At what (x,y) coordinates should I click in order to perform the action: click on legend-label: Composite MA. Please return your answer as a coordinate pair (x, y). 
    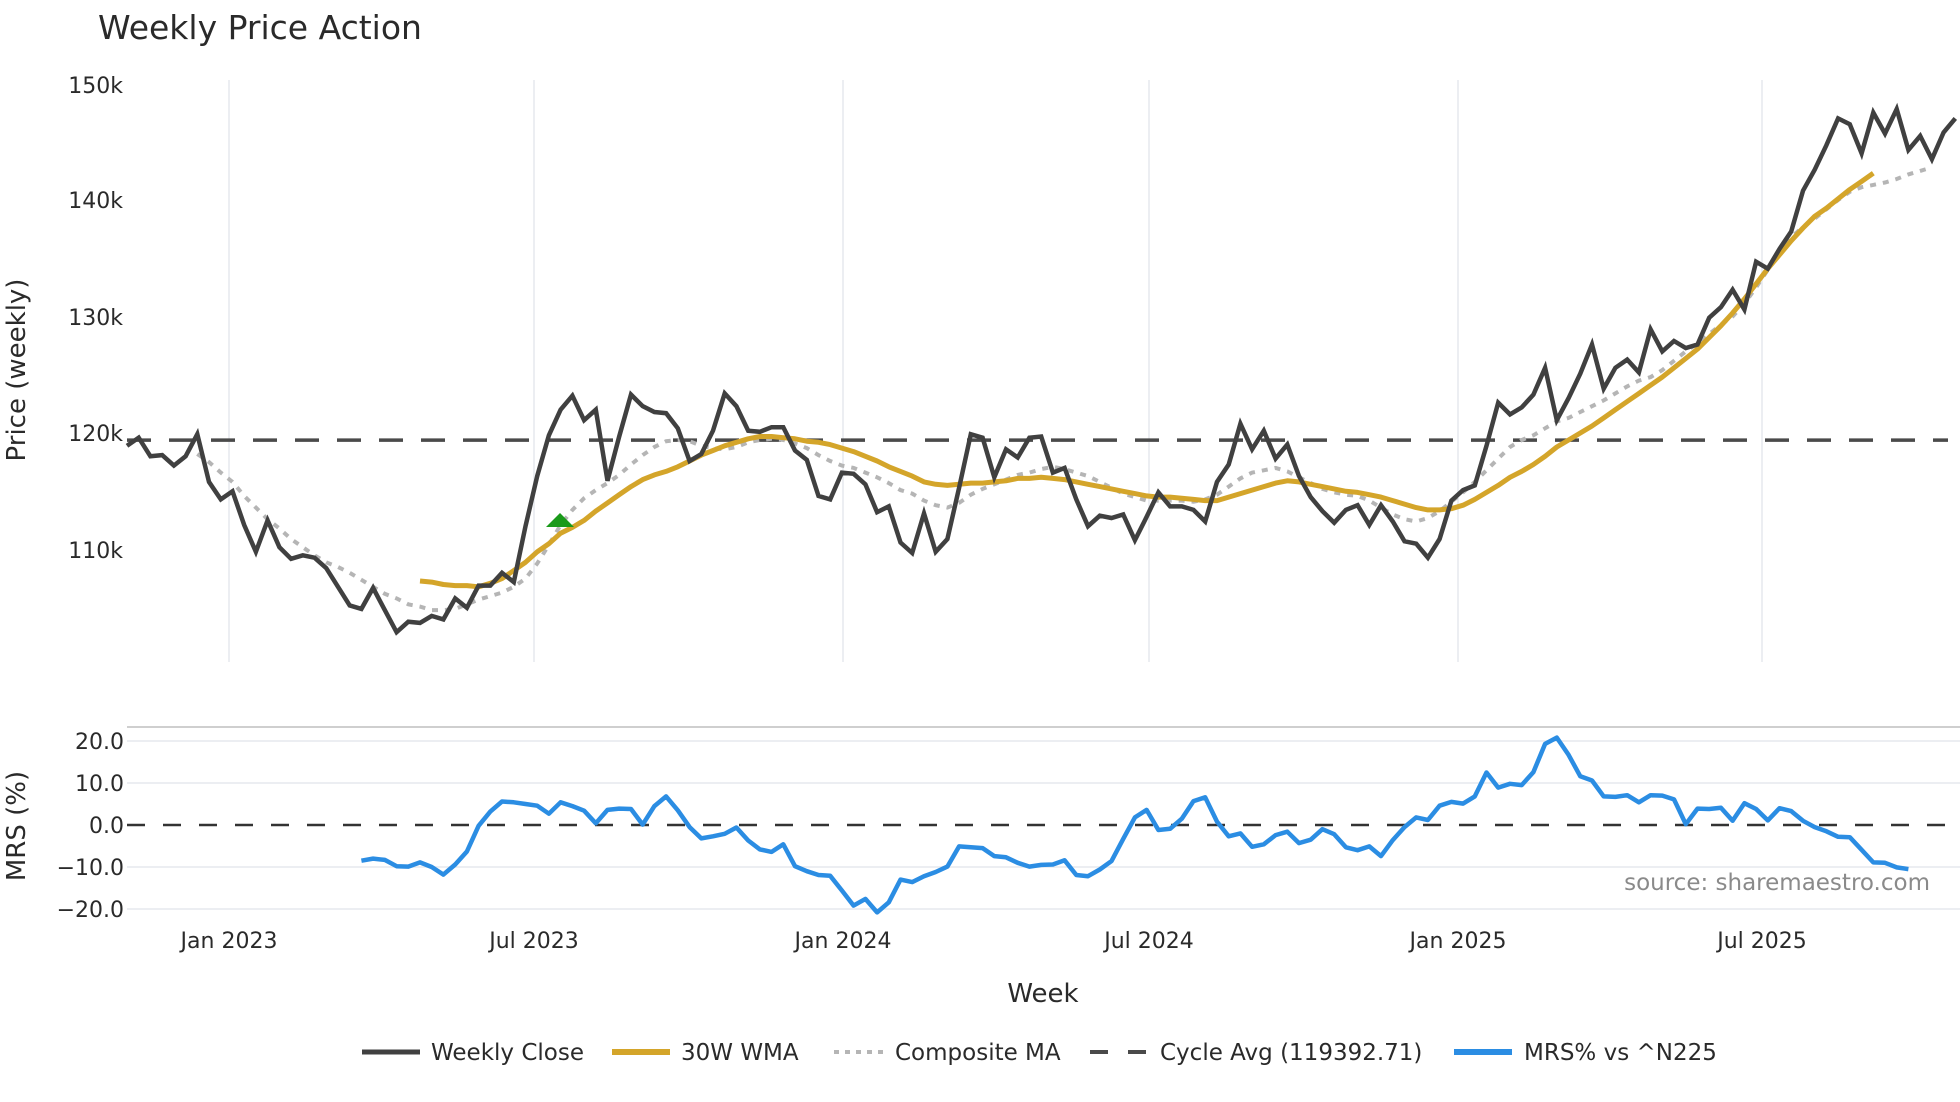
    Looking at the image, I should click on (978, 1053).